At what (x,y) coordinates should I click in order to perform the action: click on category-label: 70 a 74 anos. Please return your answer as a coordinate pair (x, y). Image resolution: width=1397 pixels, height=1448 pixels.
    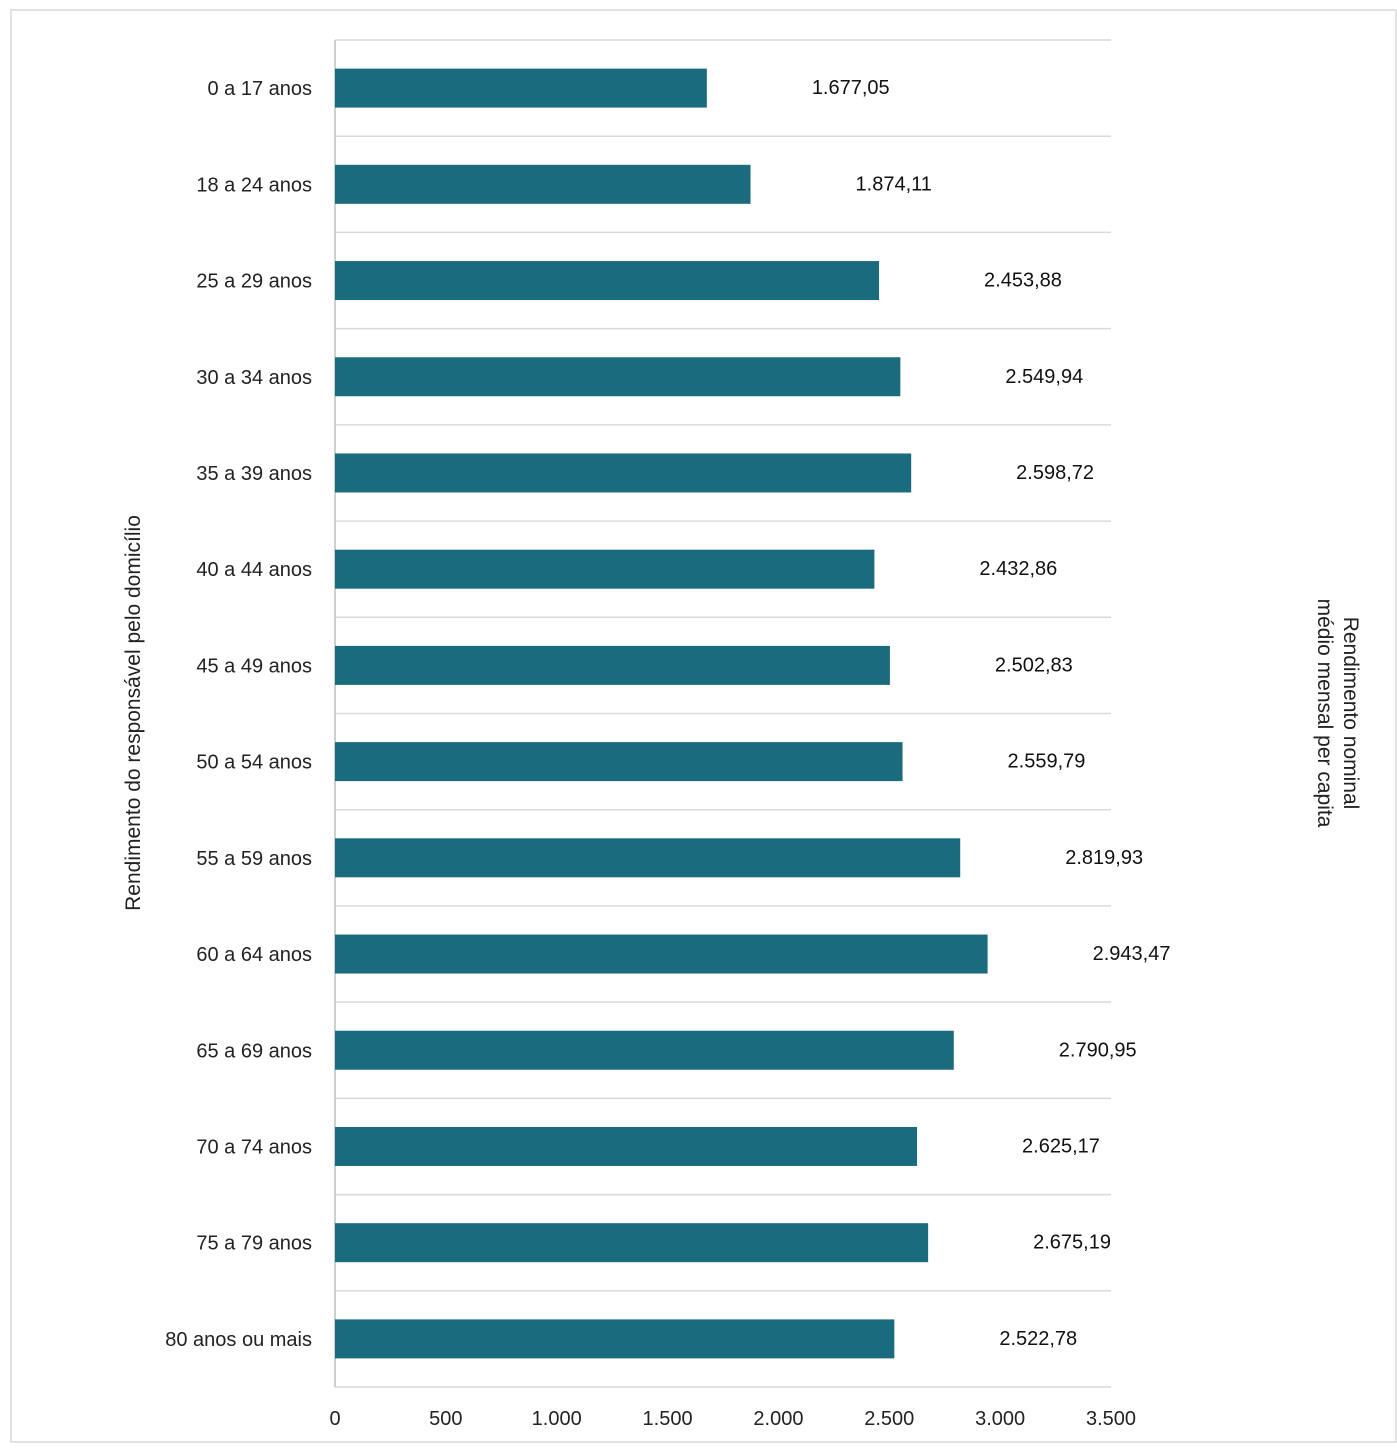
    Looking at the image, I should click on (254, 1147).